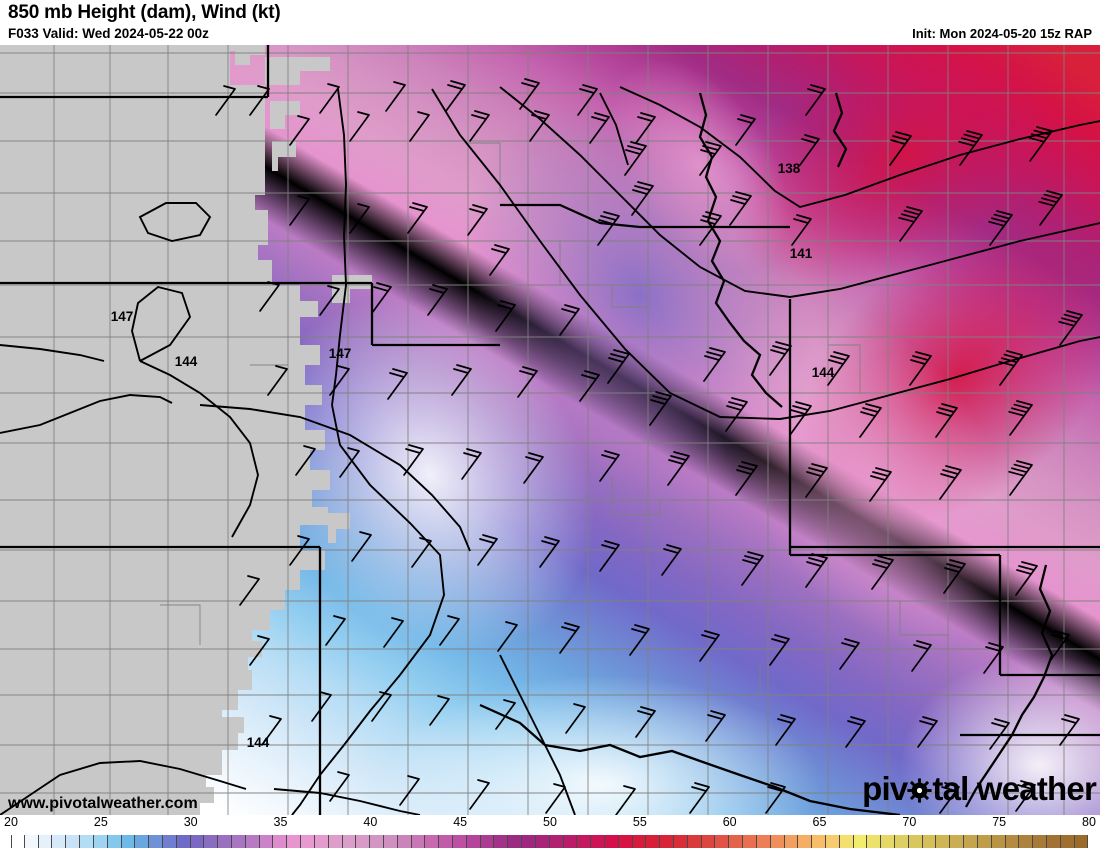 Image resolution: width=1100 pixels, height=850 pixels. What do you see at coordinates (819, 822) in the screenshot?
I see `colorbar-tick-65: 65` at bounding box center [819, 822].